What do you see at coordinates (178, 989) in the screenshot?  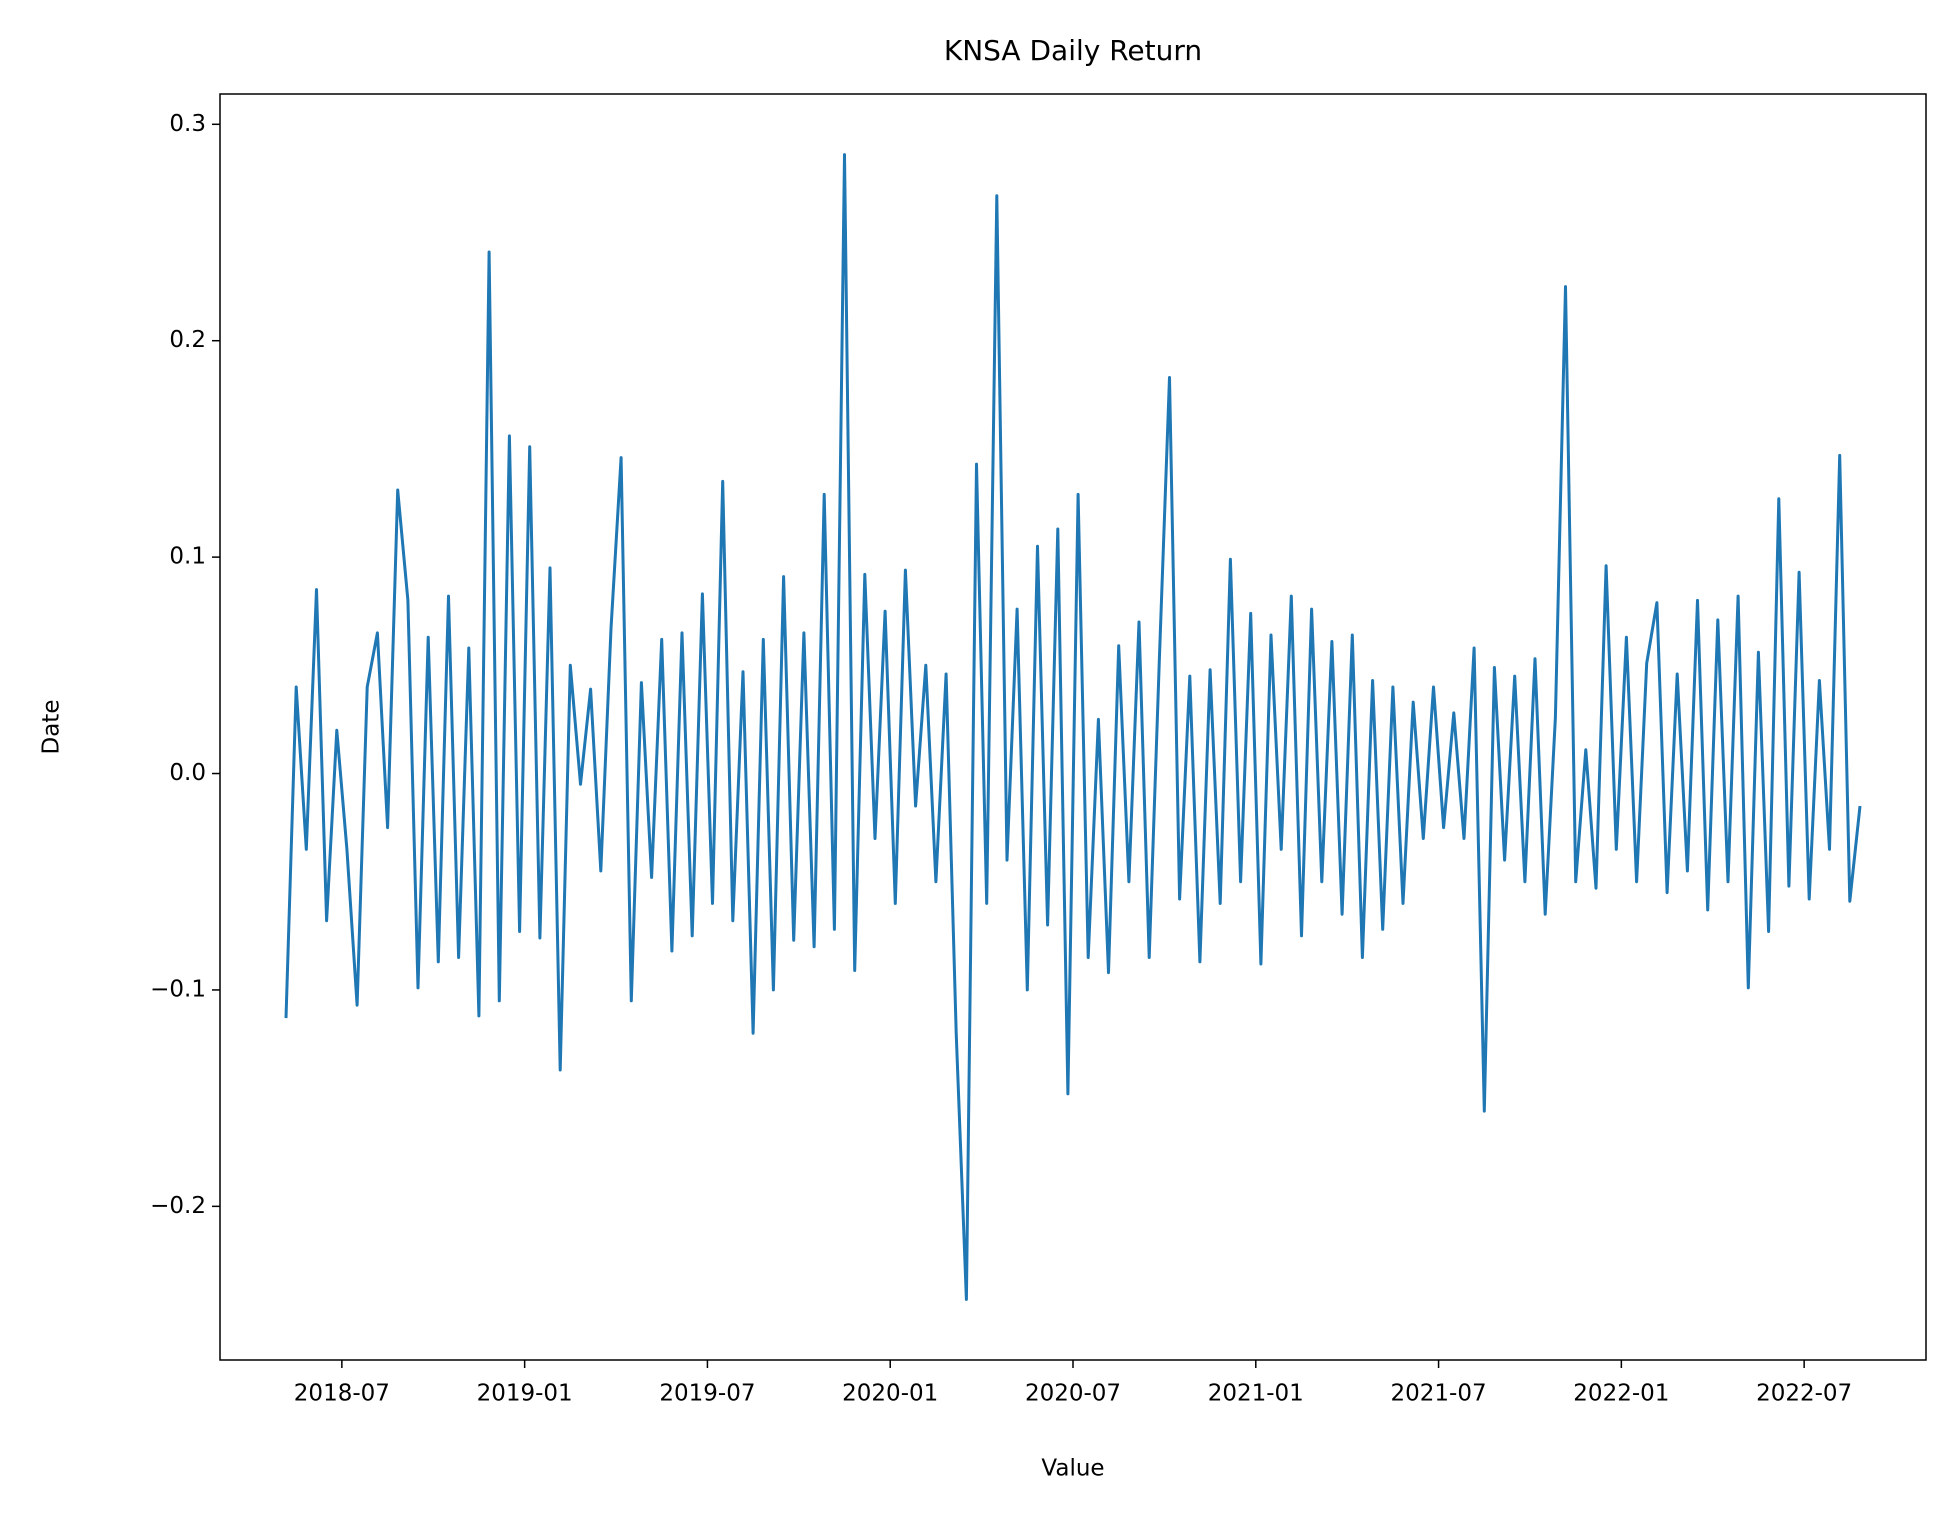 I see `y-tick-label: −0.1` at bounding box center [178, 989].